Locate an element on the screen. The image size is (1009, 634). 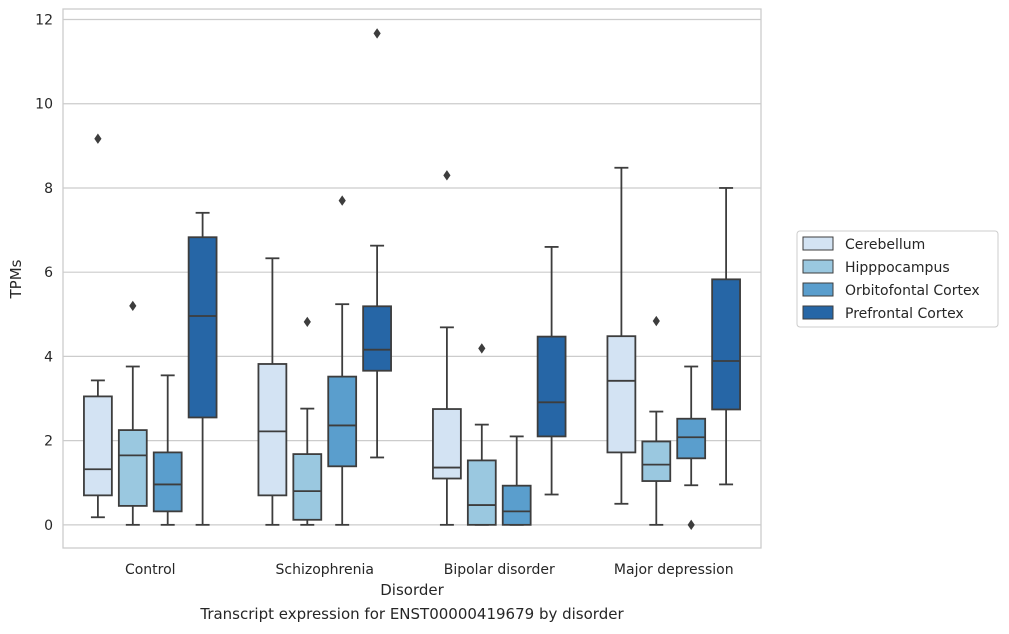
y-tick-label: 4 is located at coordinates (48, 357).